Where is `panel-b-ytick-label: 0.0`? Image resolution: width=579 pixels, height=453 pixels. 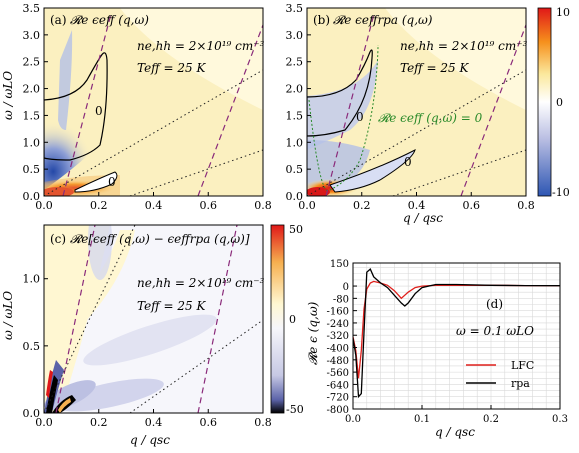 panel-b-ytick-label: 0.0 is located at coordinates (295, 196).